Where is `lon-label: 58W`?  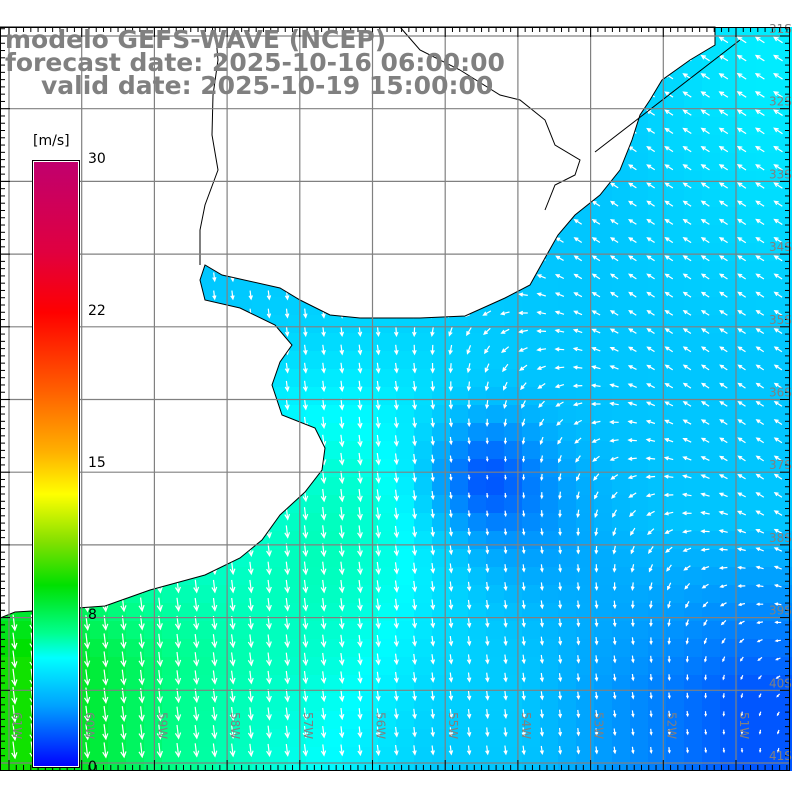
lon-label: 58W is located at coordinates (235, 725).